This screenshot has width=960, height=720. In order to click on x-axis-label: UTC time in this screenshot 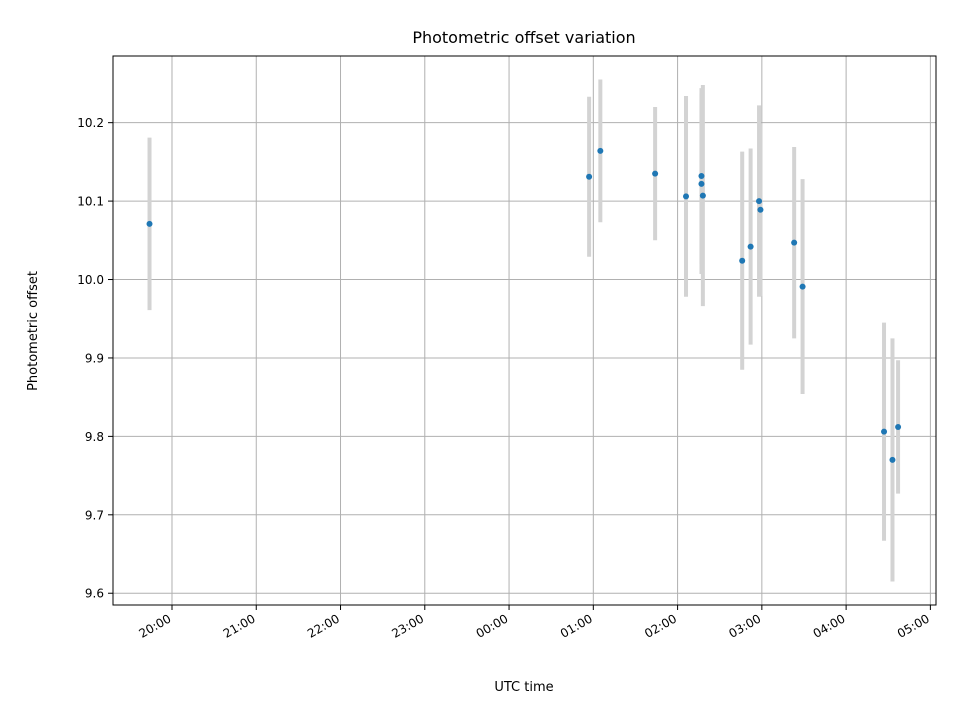, I will do `click(523, 687)`.